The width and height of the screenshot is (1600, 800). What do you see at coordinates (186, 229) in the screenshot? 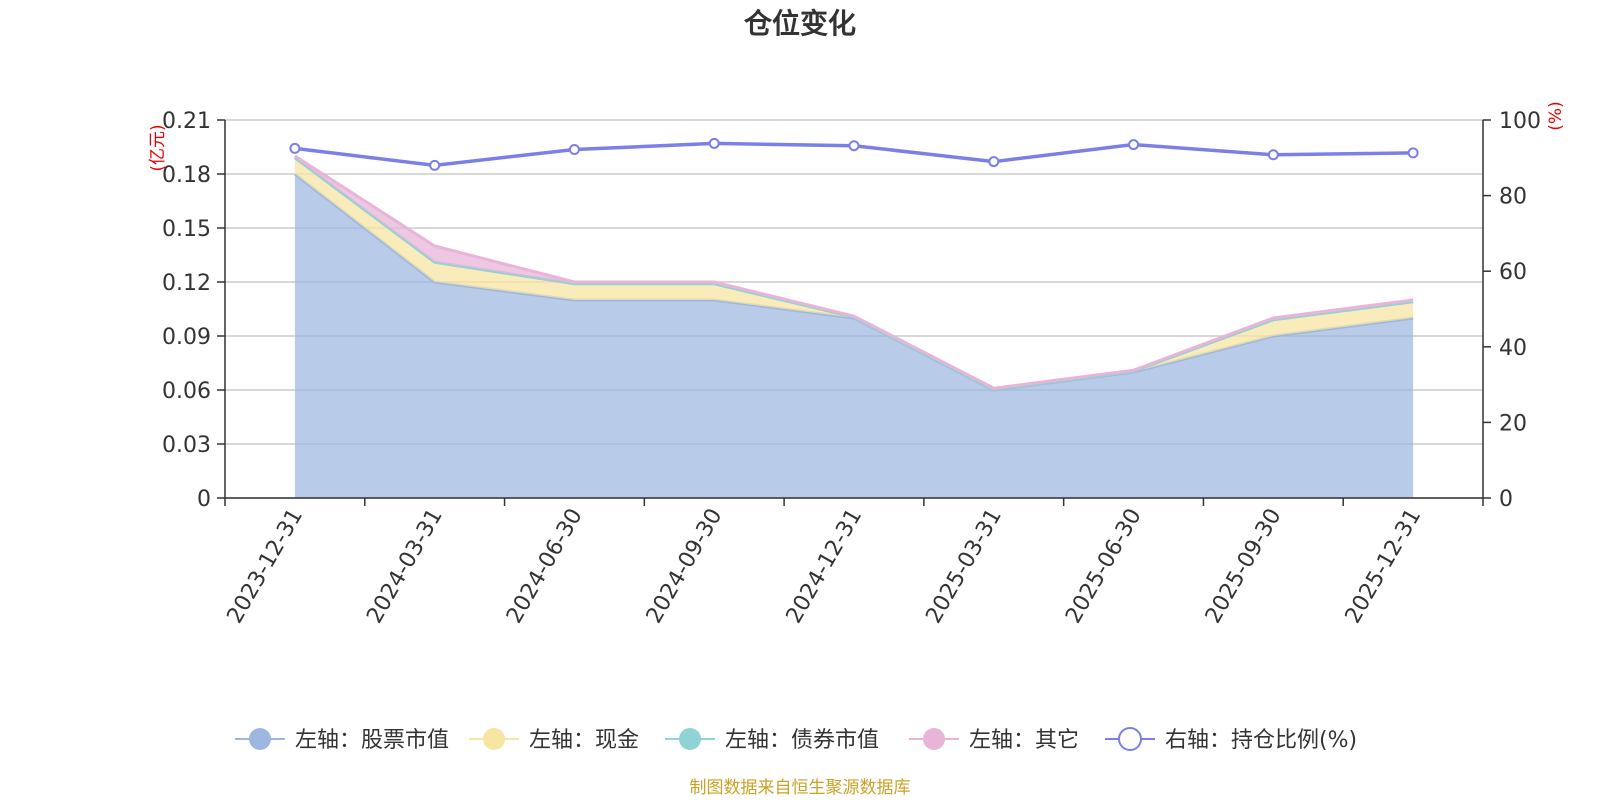
I see `left-axis-tick-label: 0.15` at bounding box center [186, 229].